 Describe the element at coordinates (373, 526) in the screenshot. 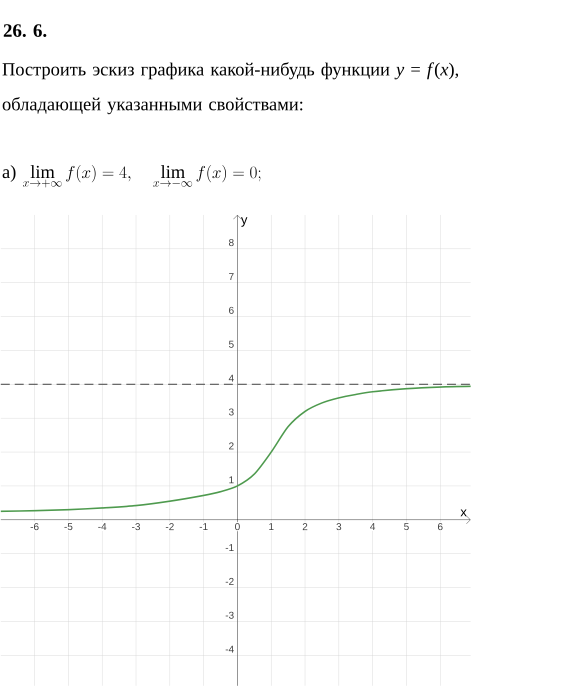

I see `x-tick-label: 4` at that location.